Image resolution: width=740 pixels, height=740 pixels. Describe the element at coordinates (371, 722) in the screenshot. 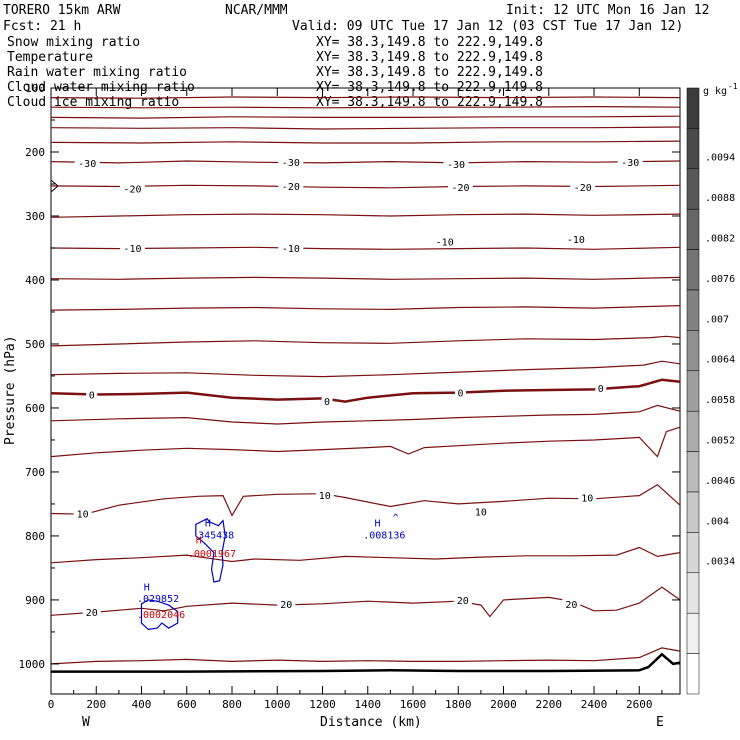

I see `x-axis-title: Distance (km)` at that location.